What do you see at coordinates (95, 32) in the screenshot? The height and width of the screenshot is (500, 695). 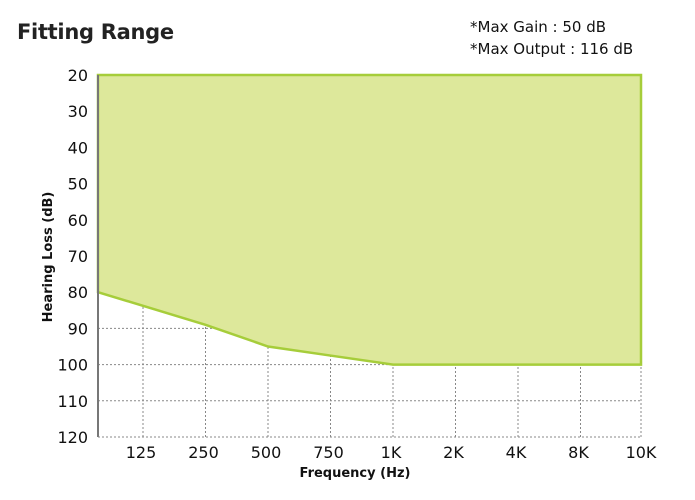 I see `chart-title: Fitting Range` at bounding box center [95, 32].